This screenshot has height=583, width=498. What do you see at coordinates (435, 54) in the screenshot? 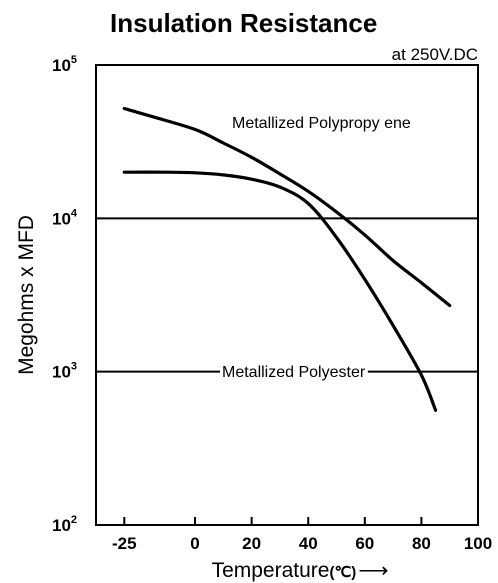
I see `chart-subtitle: at 250V.DC` at bounding box center [435, 54].